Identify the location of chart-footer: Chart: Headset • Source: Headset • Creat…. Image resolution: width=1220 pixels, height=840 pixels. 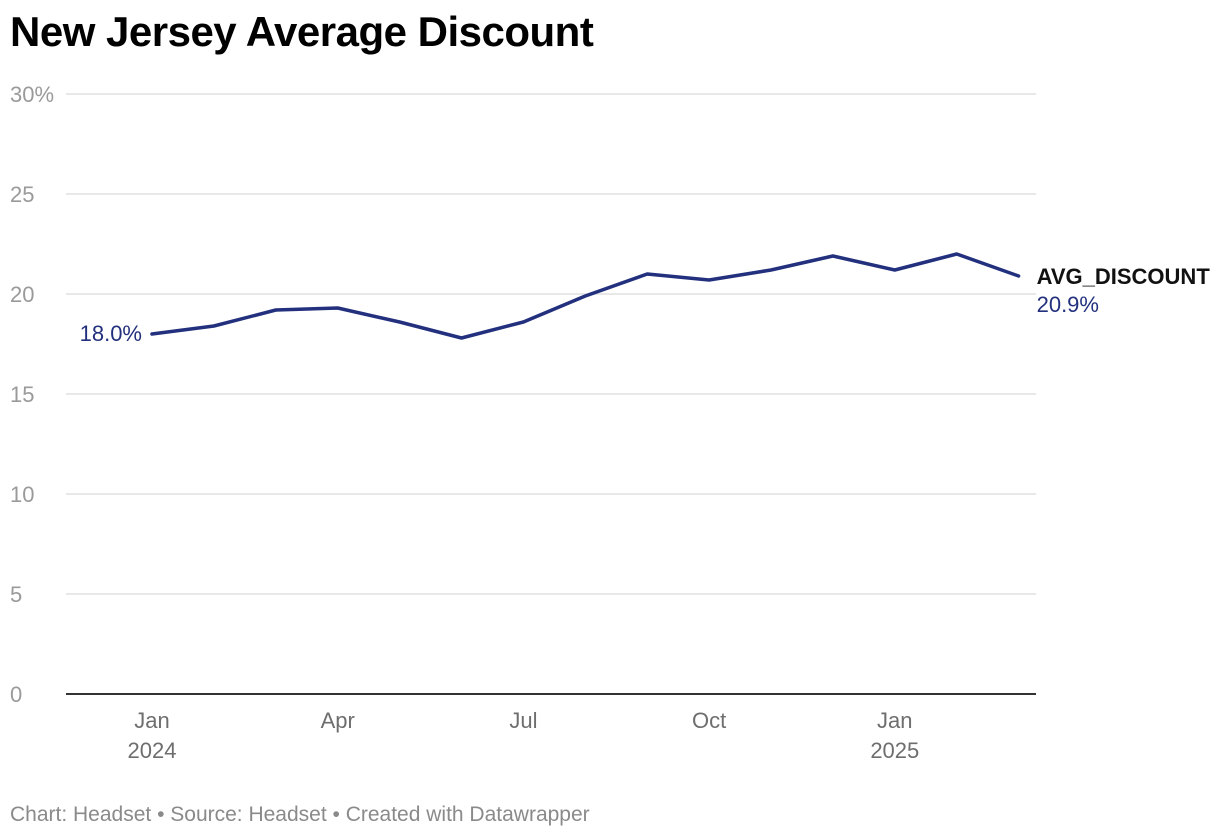
(300, 814).